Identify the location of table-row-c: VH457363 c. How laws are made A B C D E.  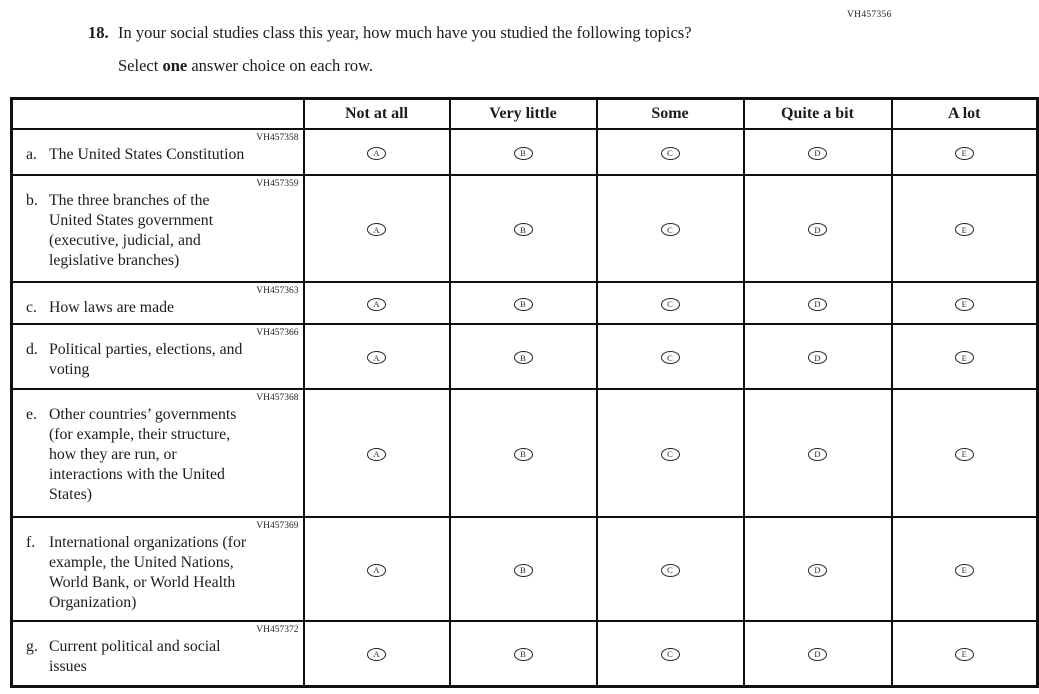
(524, 303).